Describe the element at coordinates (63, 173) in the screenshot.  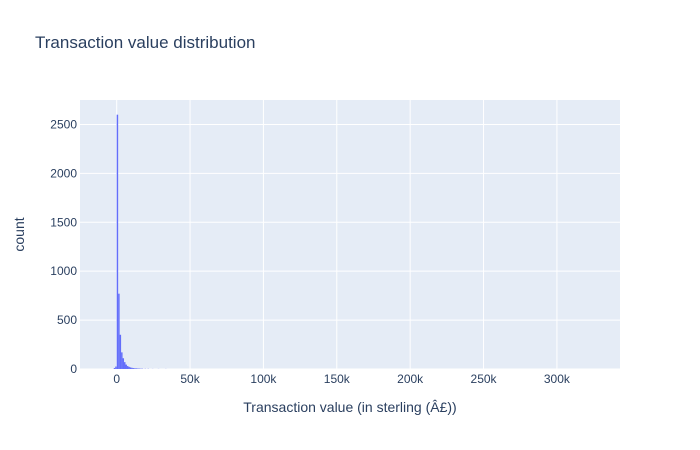
I see `y-tick-label: 2000` at that location.